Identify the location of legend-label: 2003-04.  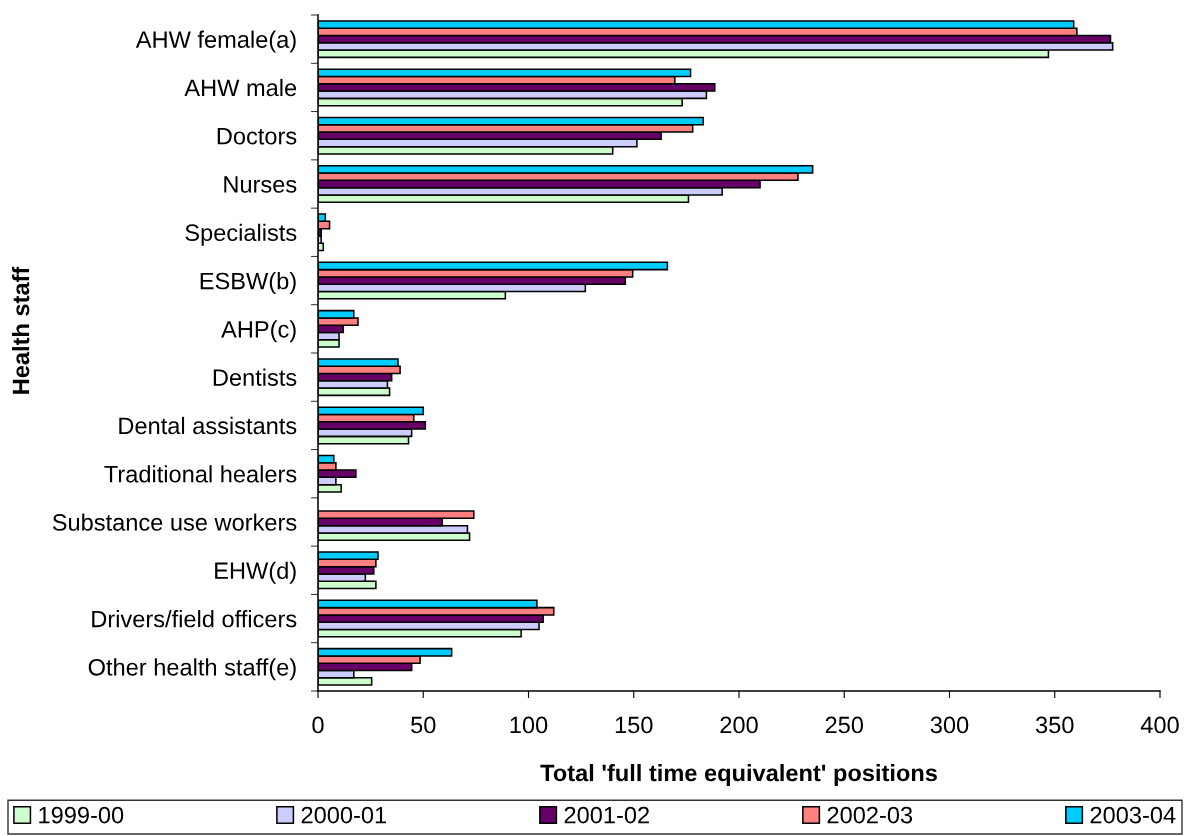
(1133, 815).